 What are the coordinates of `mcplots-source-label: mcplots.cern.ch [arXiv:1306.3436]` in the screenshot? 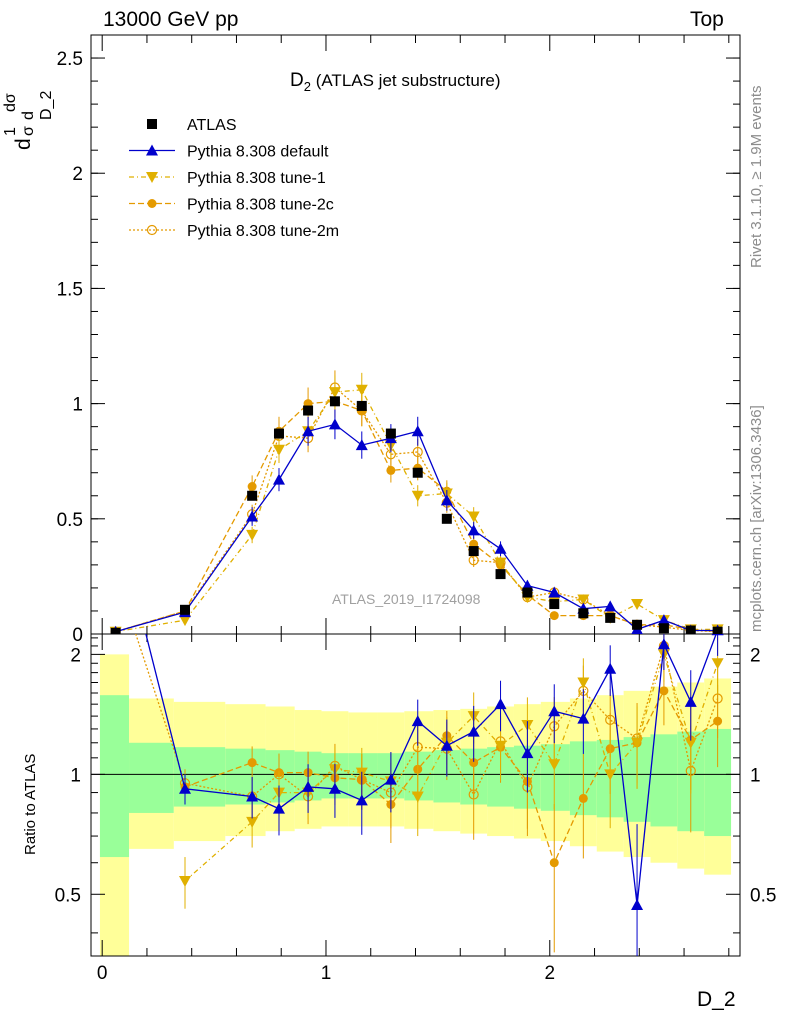 It's located at (756, 518).